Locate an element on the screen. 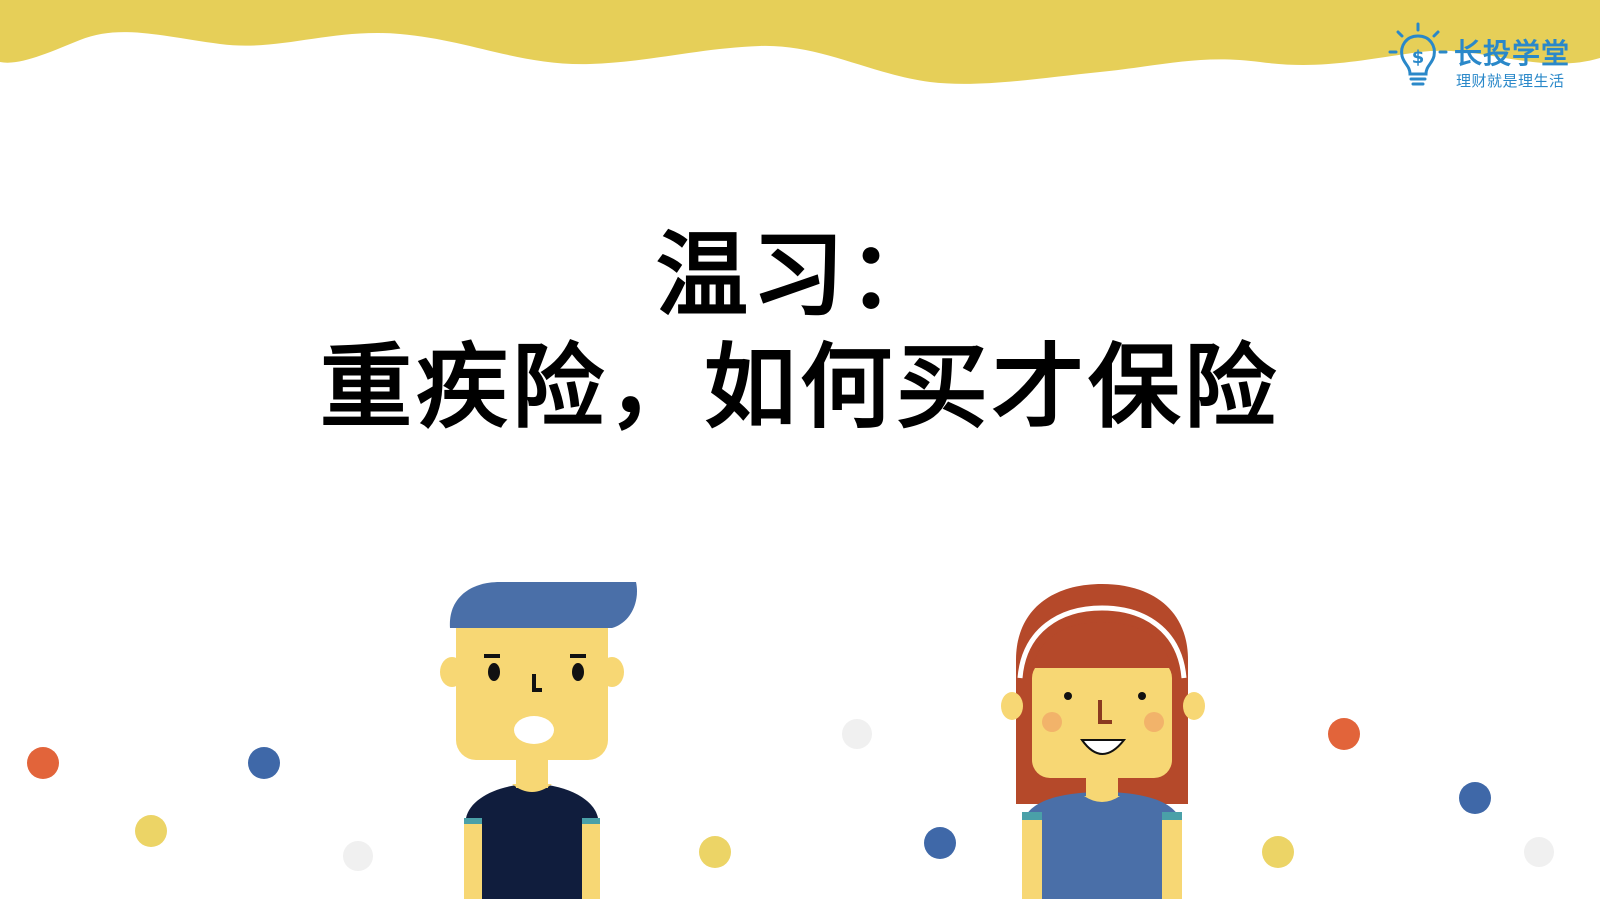  brand-slogan: 理财就是理生活 is located at coordinates (1510, 81).